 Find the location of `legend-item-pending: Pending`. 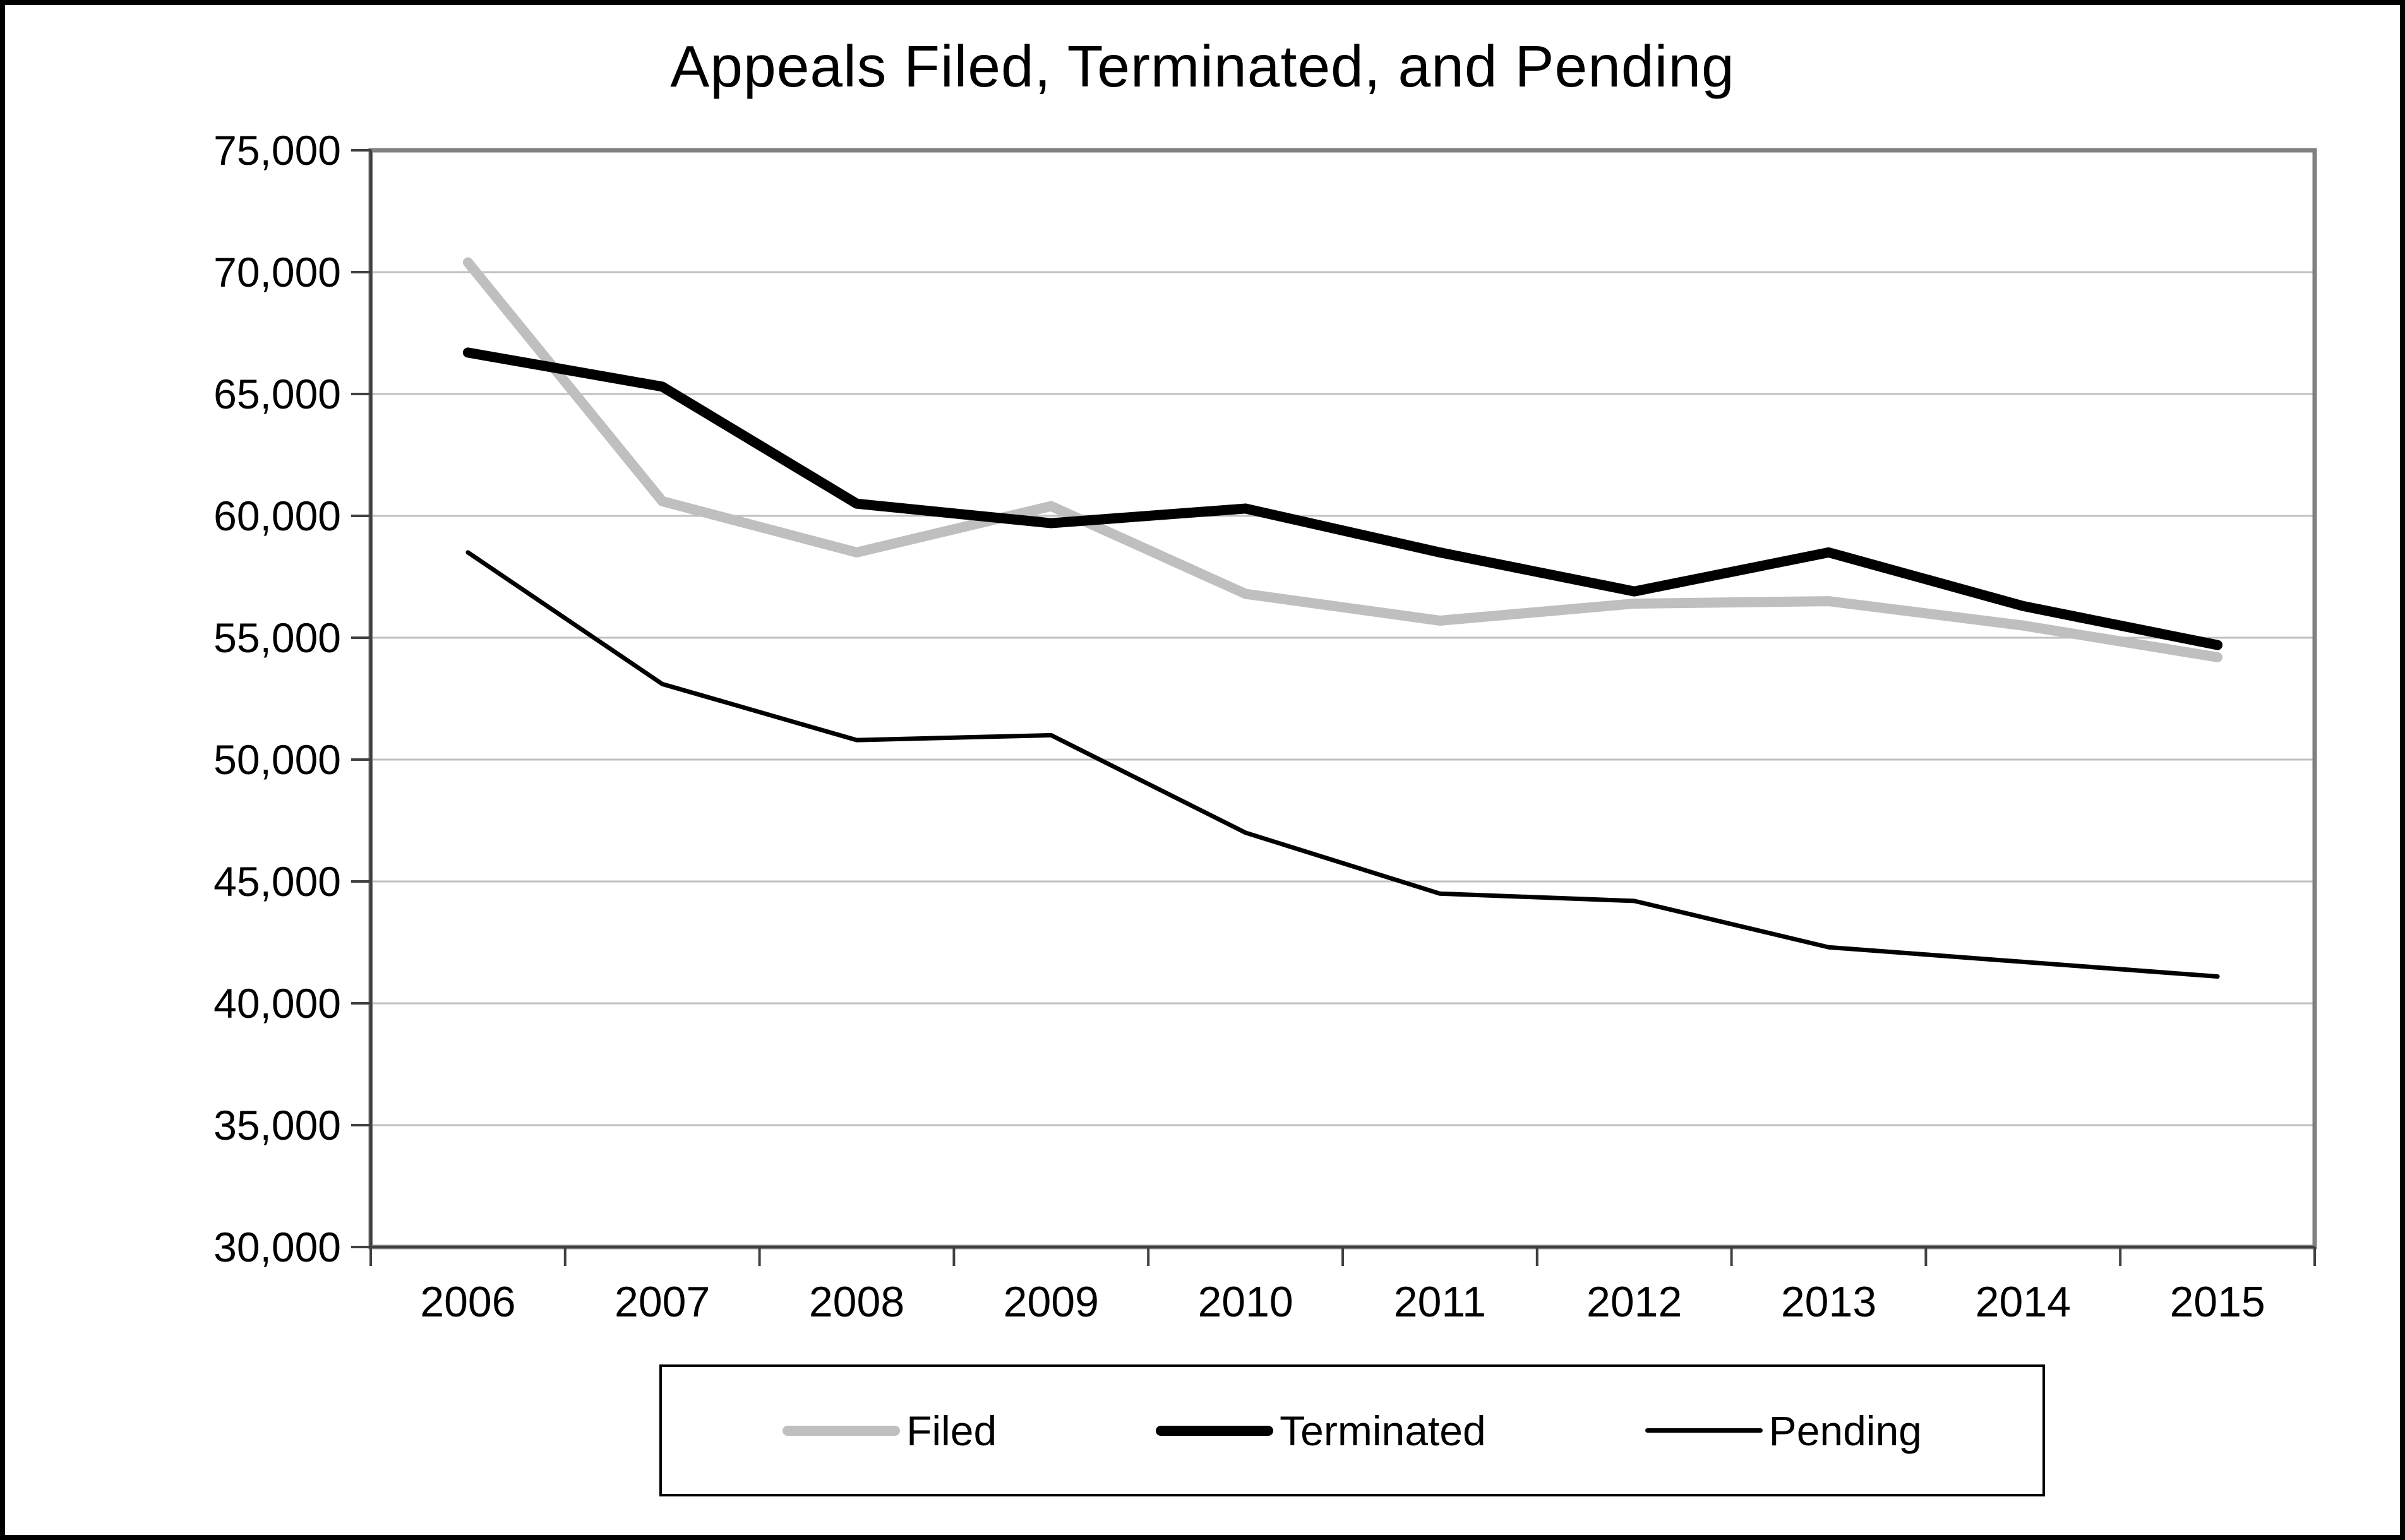

legend-item-pending: Pending is located at coordinates (1783, 1431).